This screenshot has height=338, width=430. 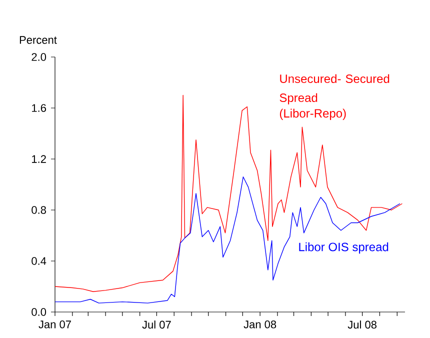 What do you see at coordinates (39, 159) in the screenshot?
I see `y-tick-label: 1.2` at bounding box center [39, 159].